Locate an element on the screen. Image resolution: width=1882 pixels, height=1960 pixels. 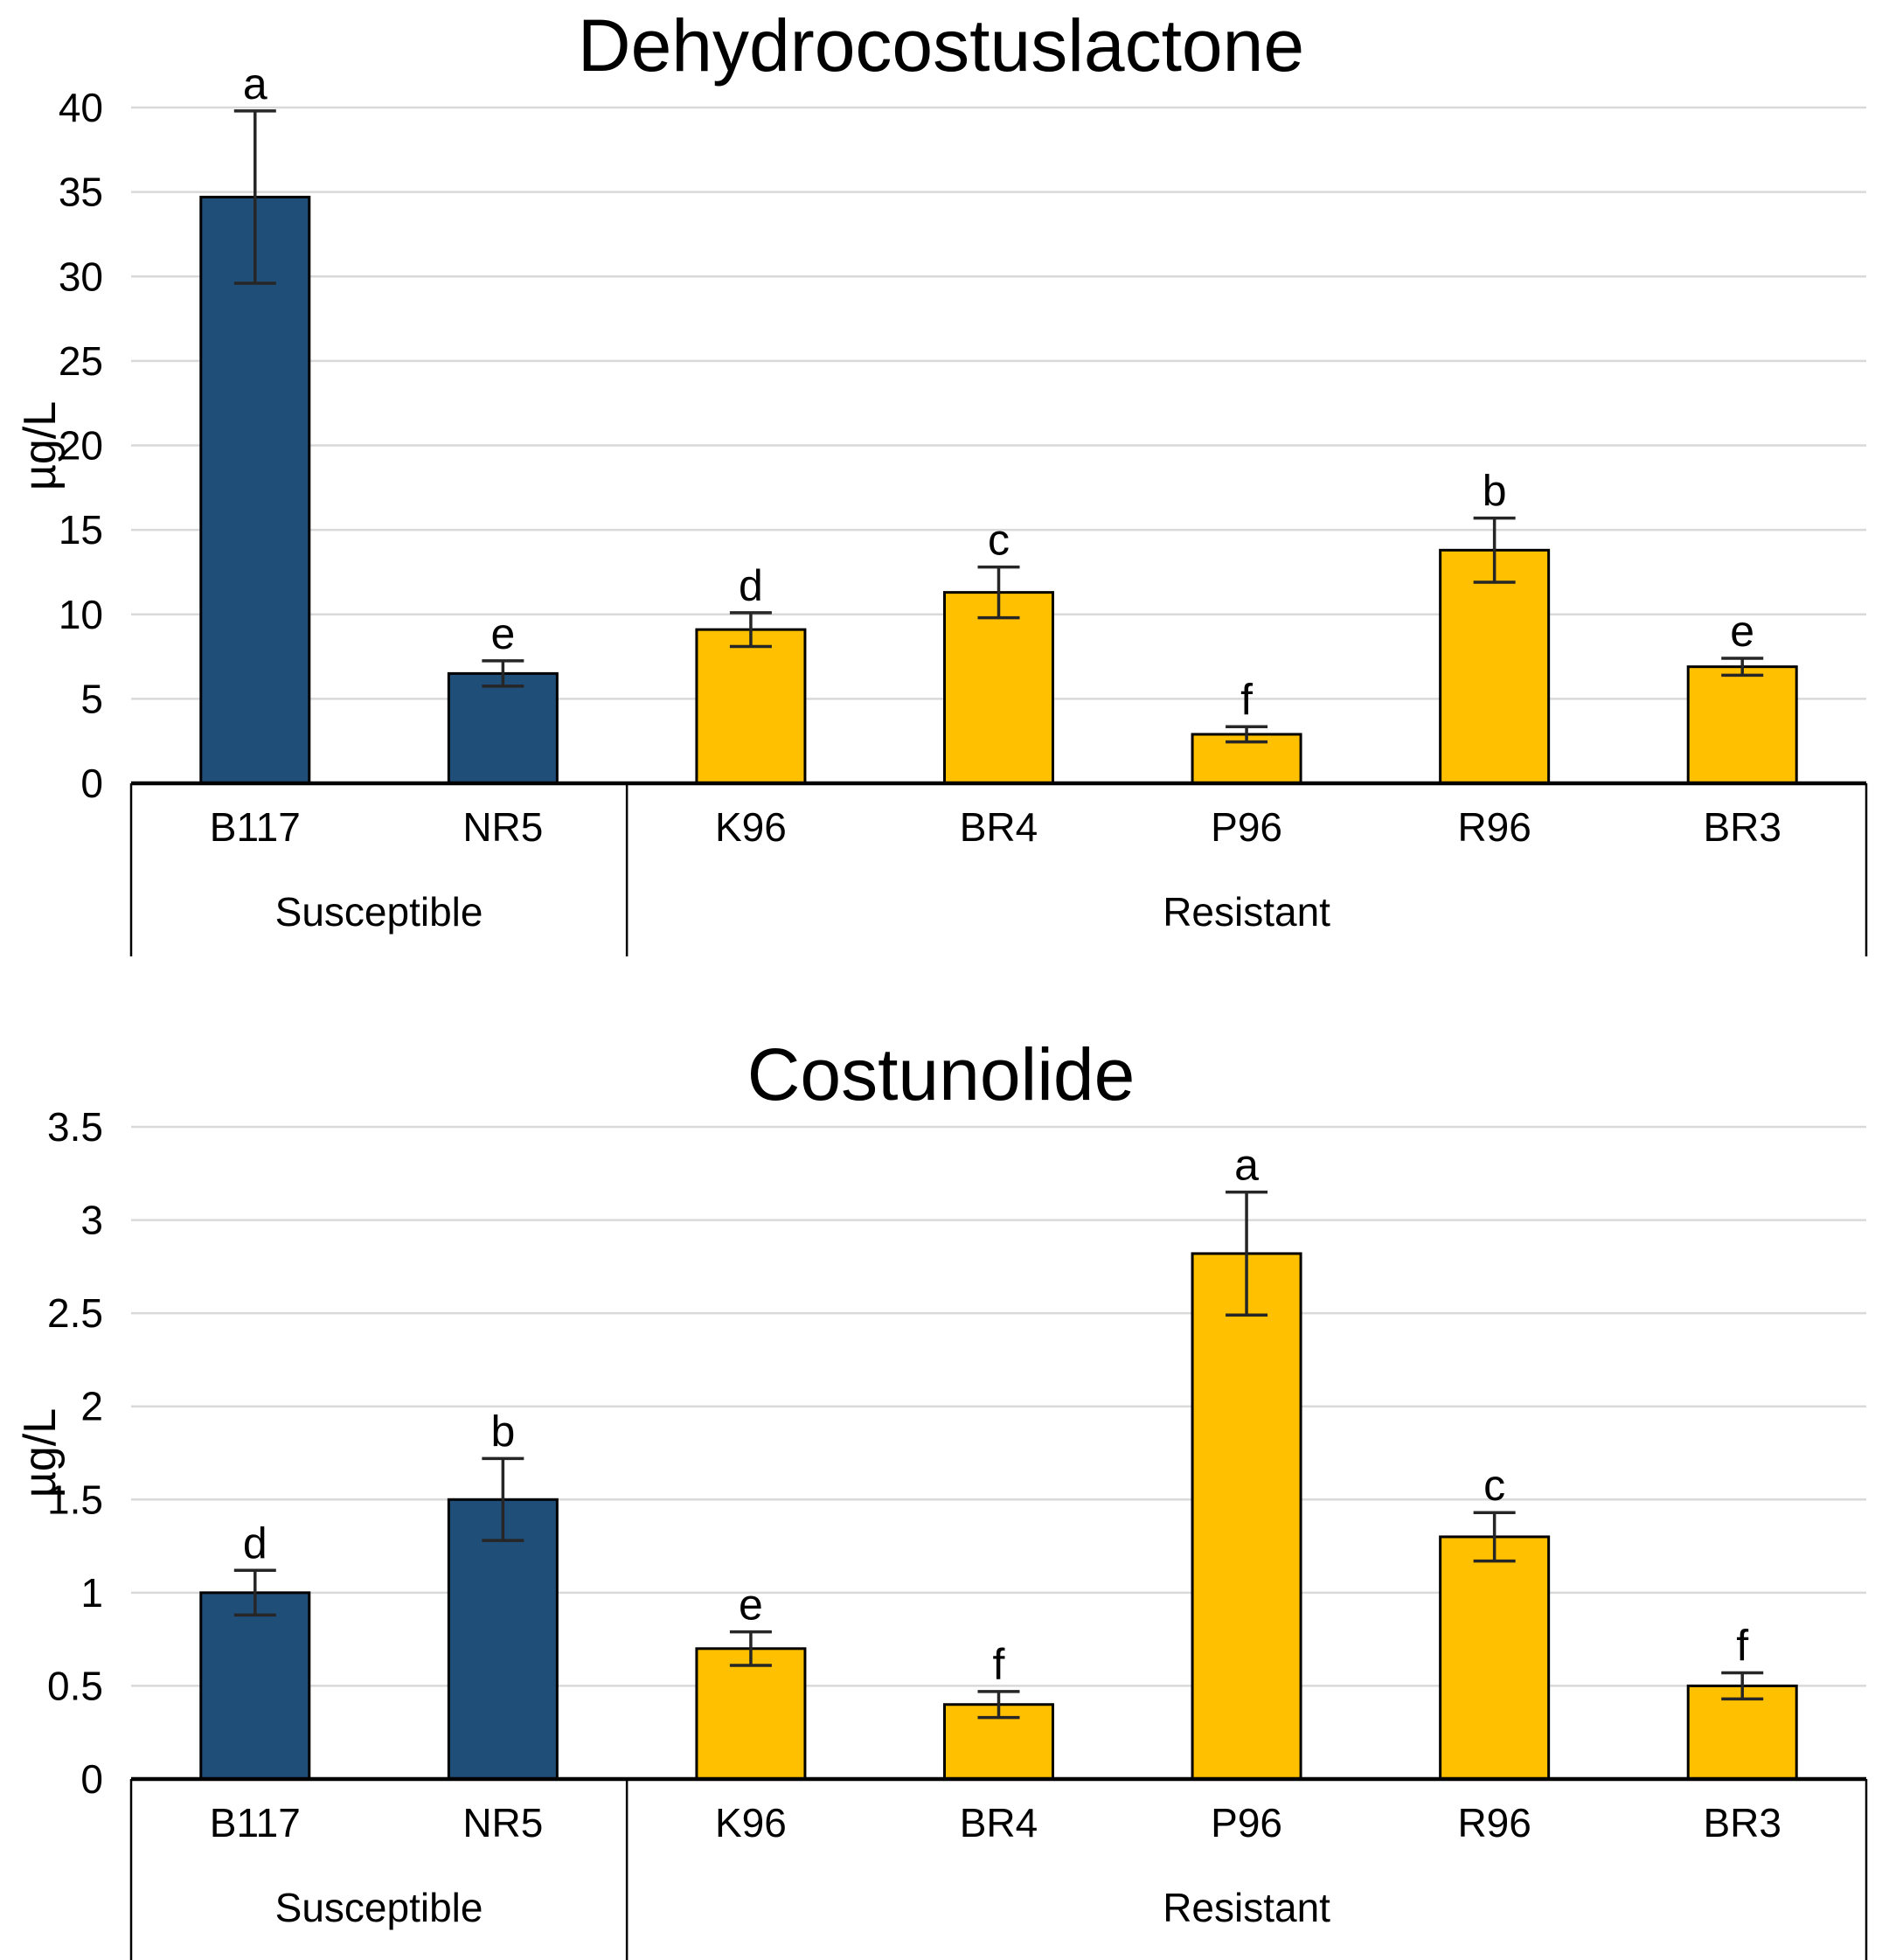
sig-letter-B117: a is located at coordinates (255, 83).